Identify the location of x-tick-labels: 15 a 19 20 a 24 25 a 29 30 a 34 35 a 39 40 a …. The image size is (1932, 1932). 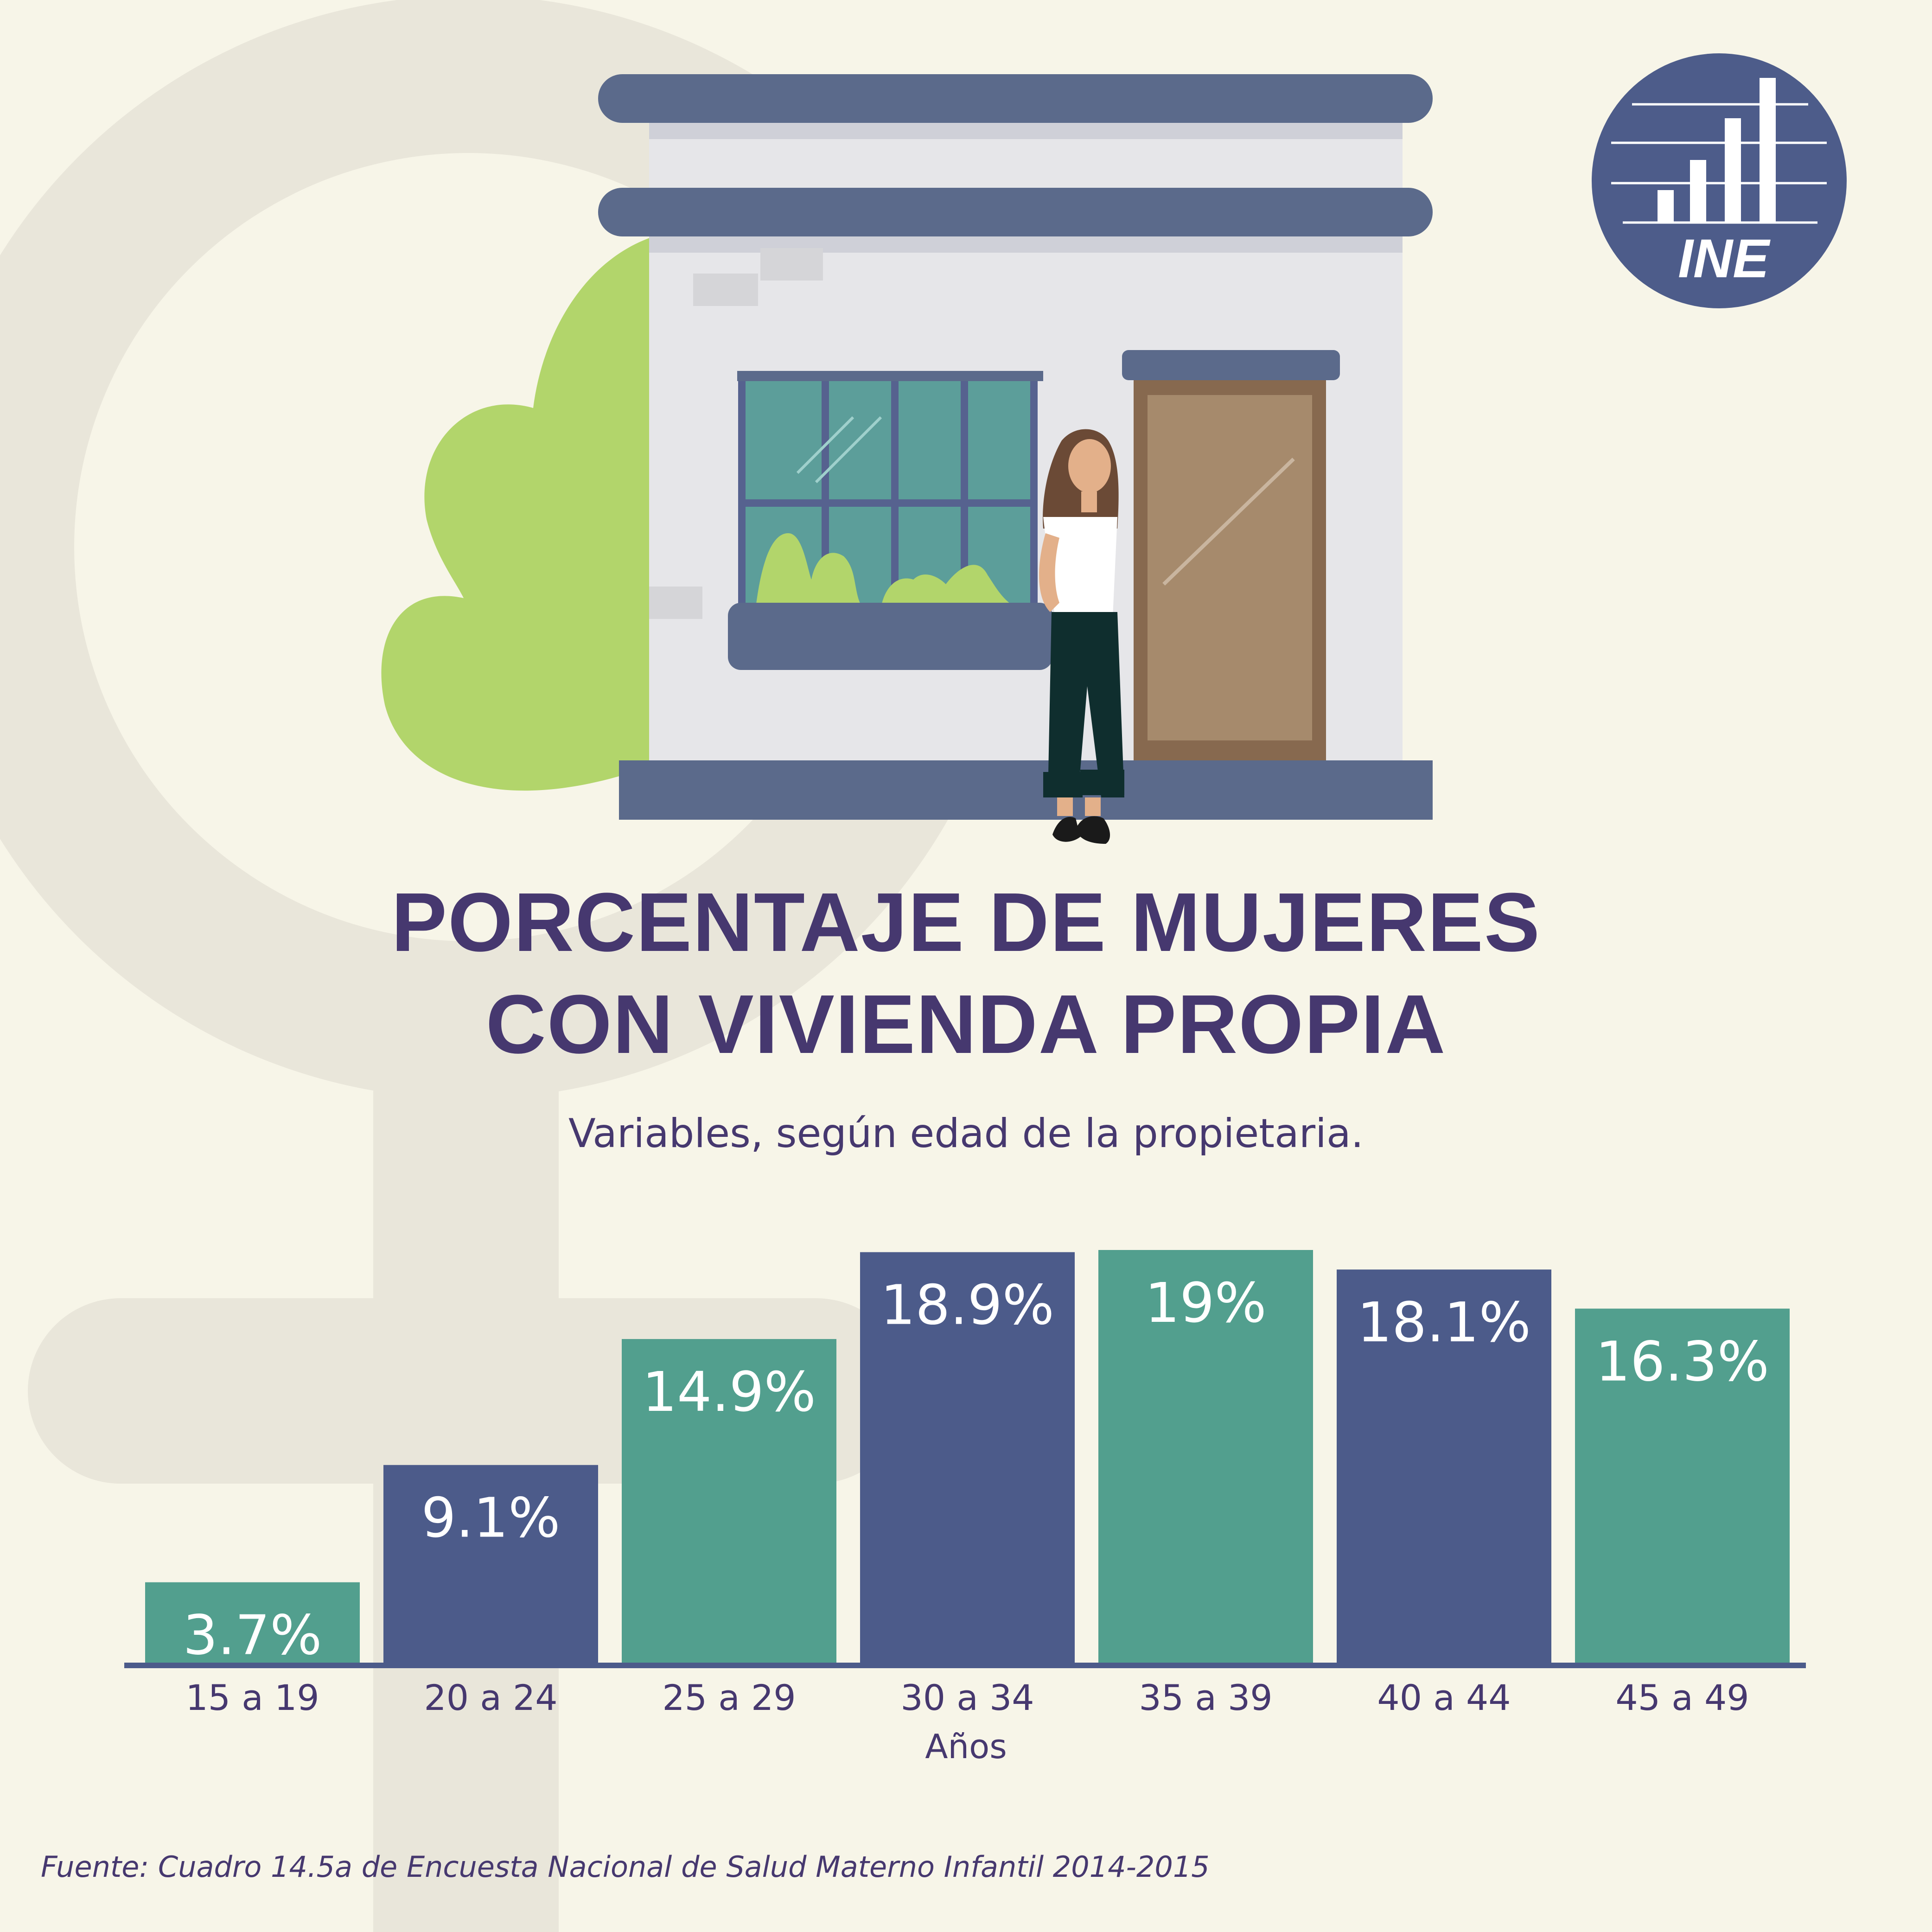
(967, 1698).